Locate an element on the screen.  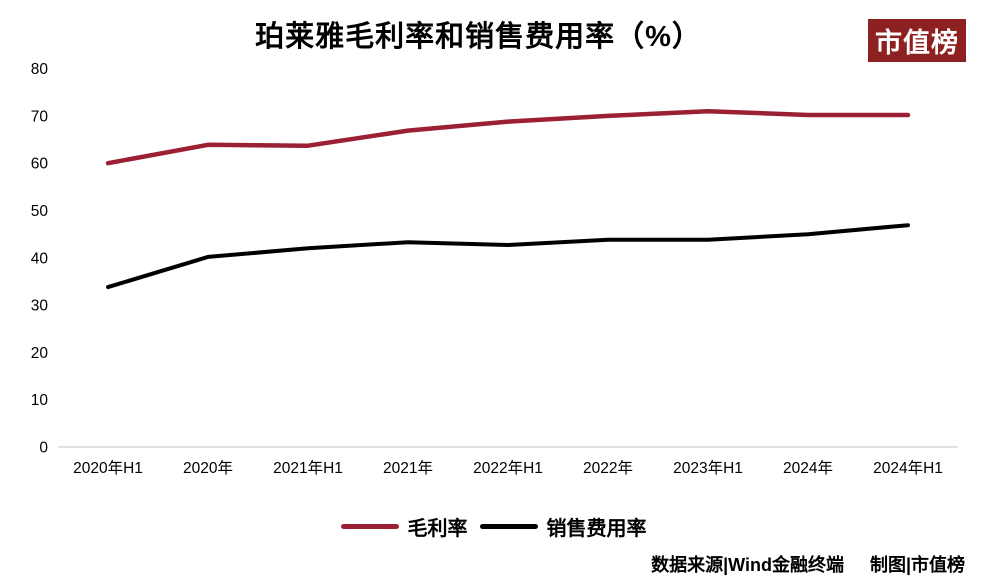
y-tick-label: 0 is located at coordinates (43, 448).